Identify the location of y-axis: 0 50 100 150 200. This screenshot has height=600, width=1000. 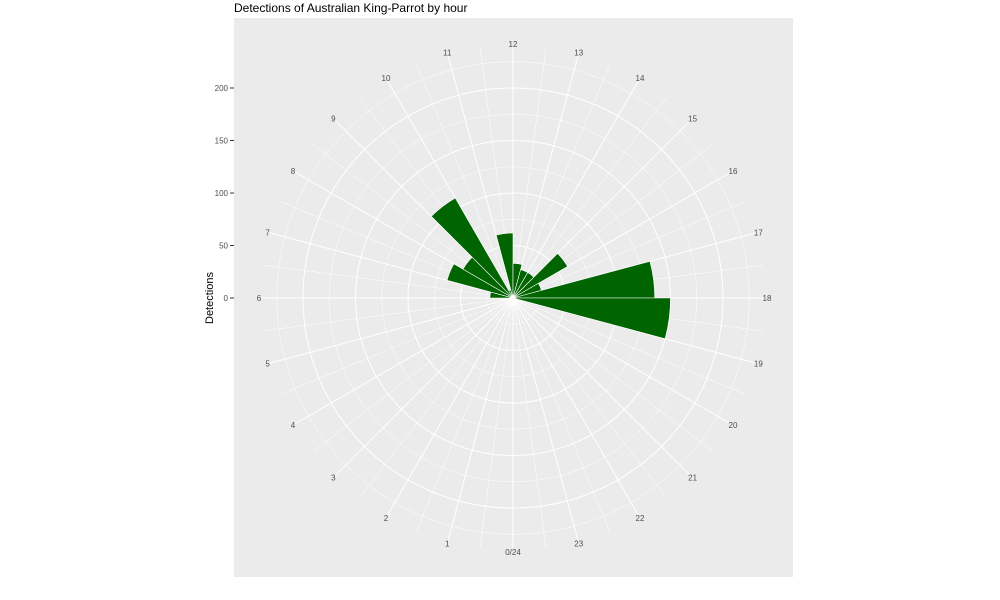
(224, 193).